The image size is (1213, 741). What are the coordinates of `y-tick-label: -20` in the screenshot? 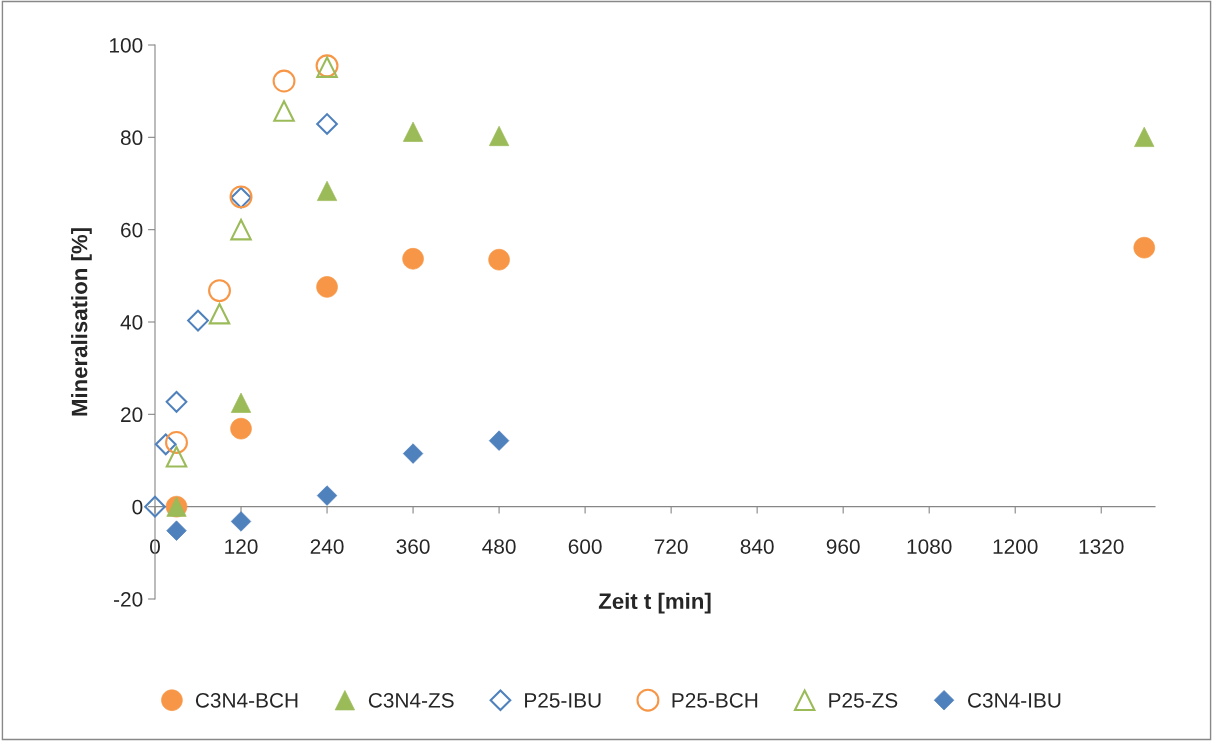 It's located at (128, 599).